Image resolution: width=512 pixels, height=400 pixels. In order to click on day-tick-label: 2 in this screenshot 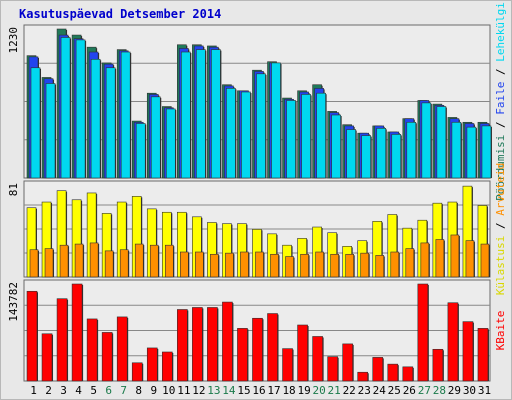, I will do `click(48, 390)`.